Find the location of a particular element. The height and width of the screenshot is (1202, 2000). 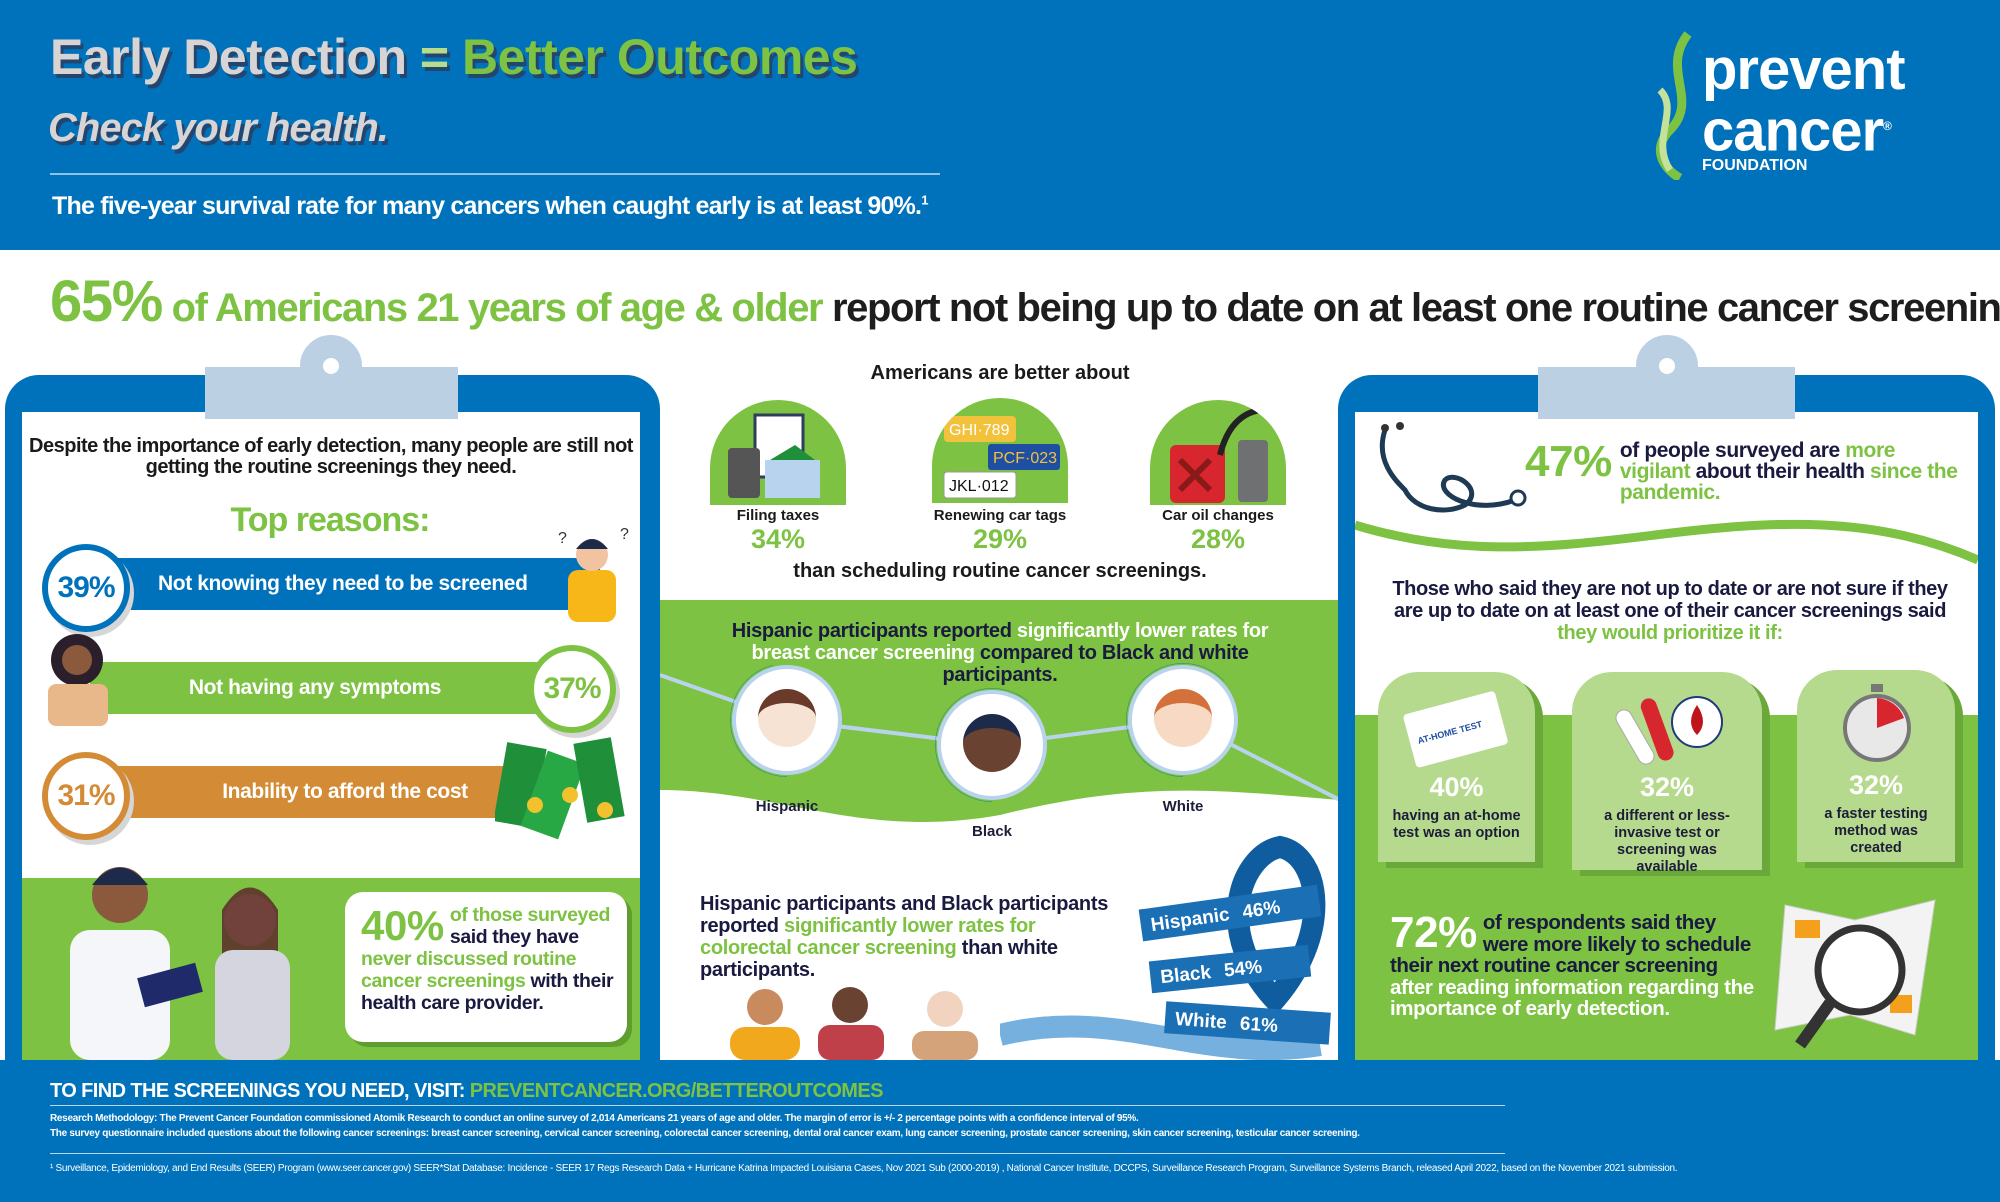

breast-label-hispanic: Hispanic is located at coordinates (787, 806).